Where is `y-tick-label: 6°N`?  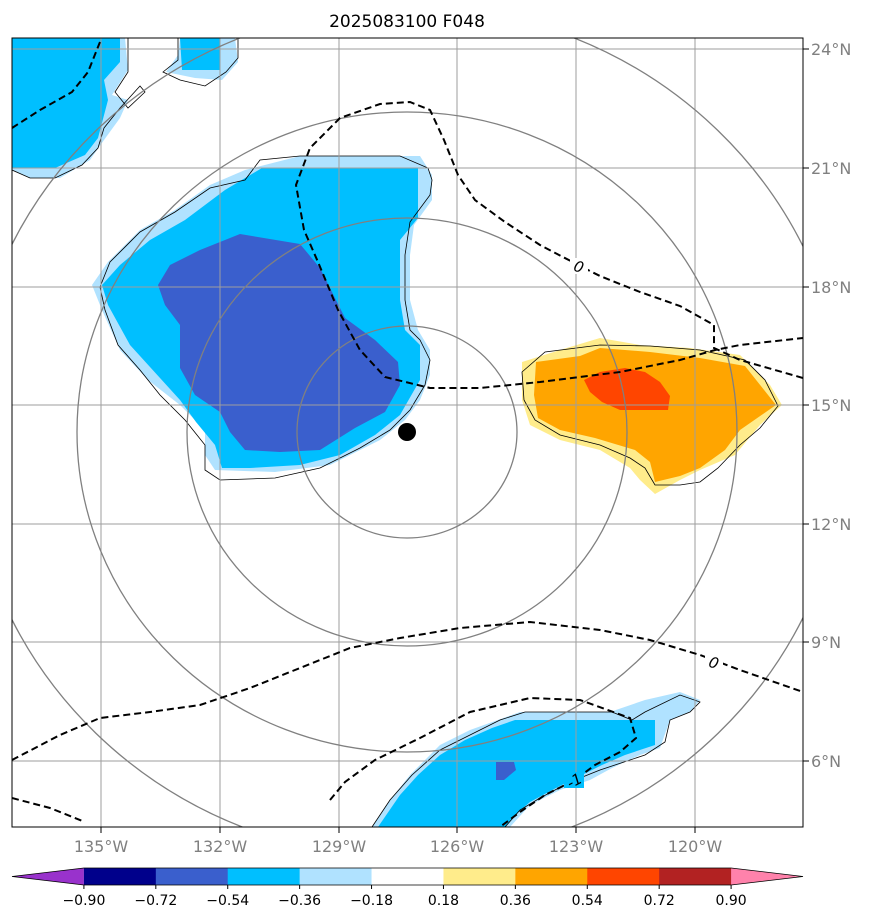
y-tick-label: 6°N is located at coordinates (826, 761).